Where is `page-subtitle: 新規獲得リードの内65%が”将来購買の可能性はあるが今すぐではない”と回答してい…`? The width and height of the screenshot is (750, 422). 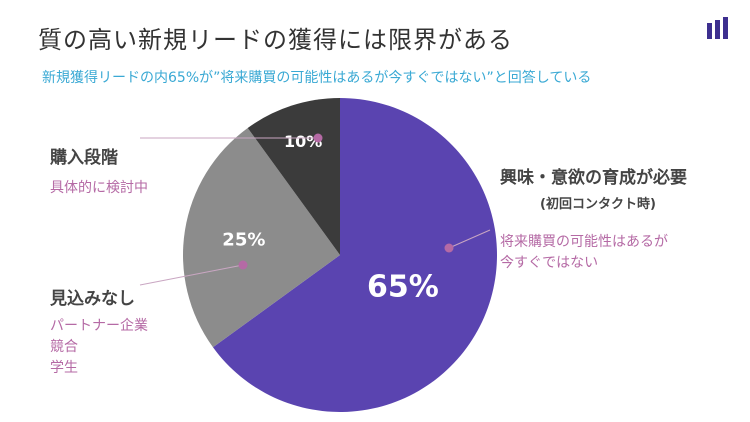
page-subtitle: 新規獲得リードの内65%が”将来購買の可能性はあるが今すぐではない”と回答してい… is located at coordinates (317, 78).